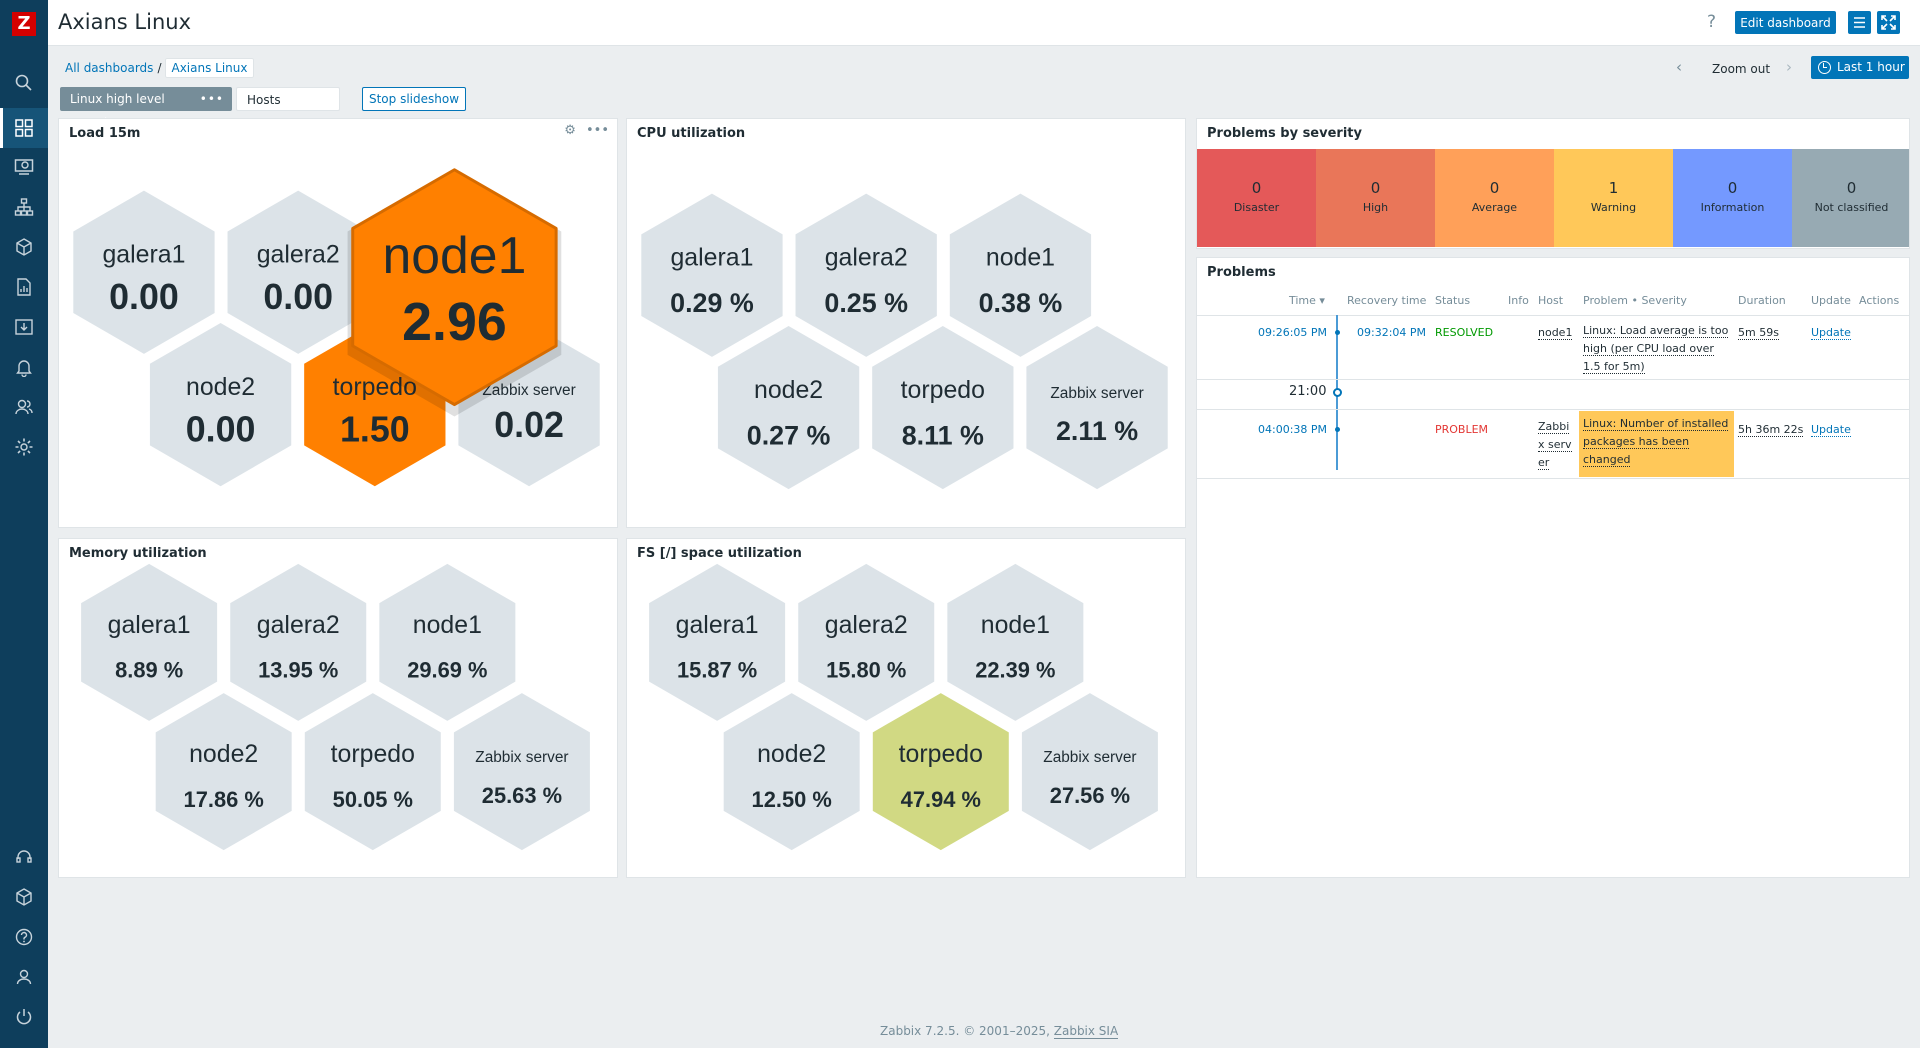 Image resolution: width=1920 pixels, height=1048 pixels. What do you see at coordinates (24, 247) in the screenshot?
I see `inventory-icon` at bounding box center [24, 247].